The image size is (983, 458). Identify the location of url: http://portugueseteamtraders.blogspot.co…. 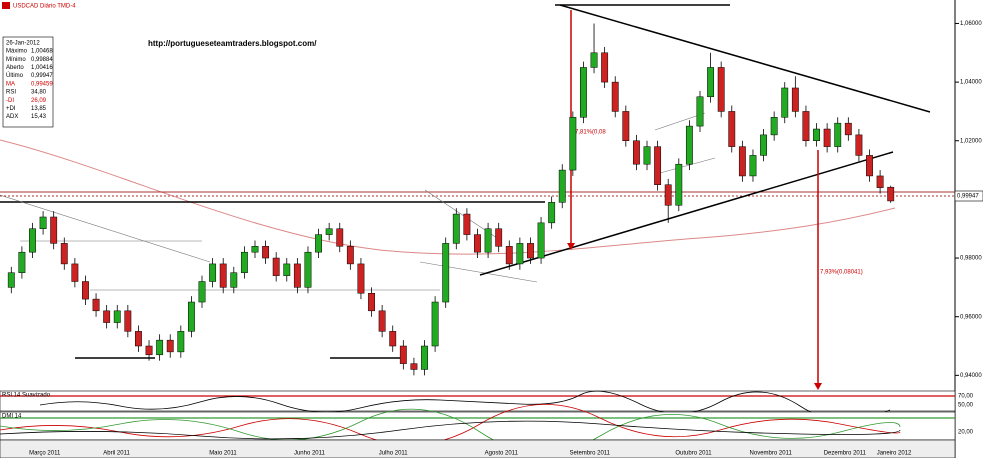
(232, 43).